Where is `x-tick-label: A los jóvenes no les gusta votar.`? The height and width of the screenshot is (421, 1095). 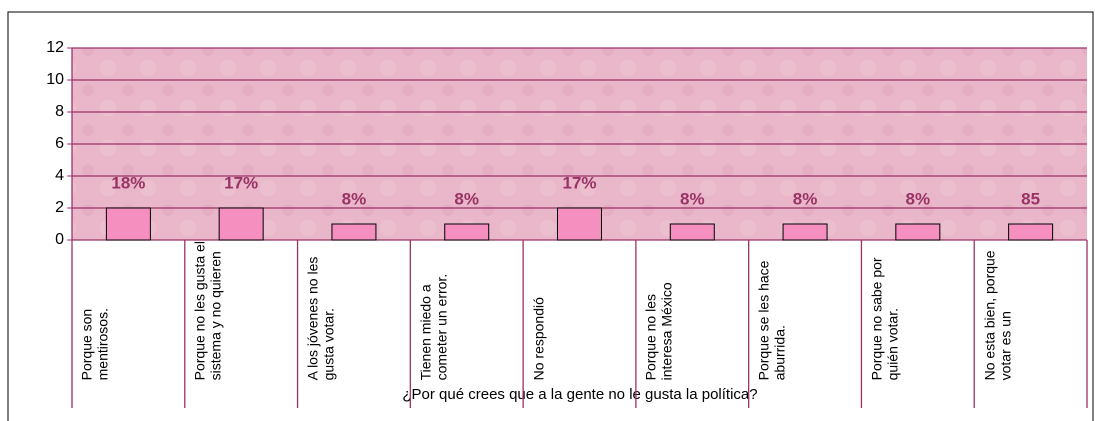 x-tick-label: A los jóvenes no les gusta votar. is located at coordinates (320, 318).